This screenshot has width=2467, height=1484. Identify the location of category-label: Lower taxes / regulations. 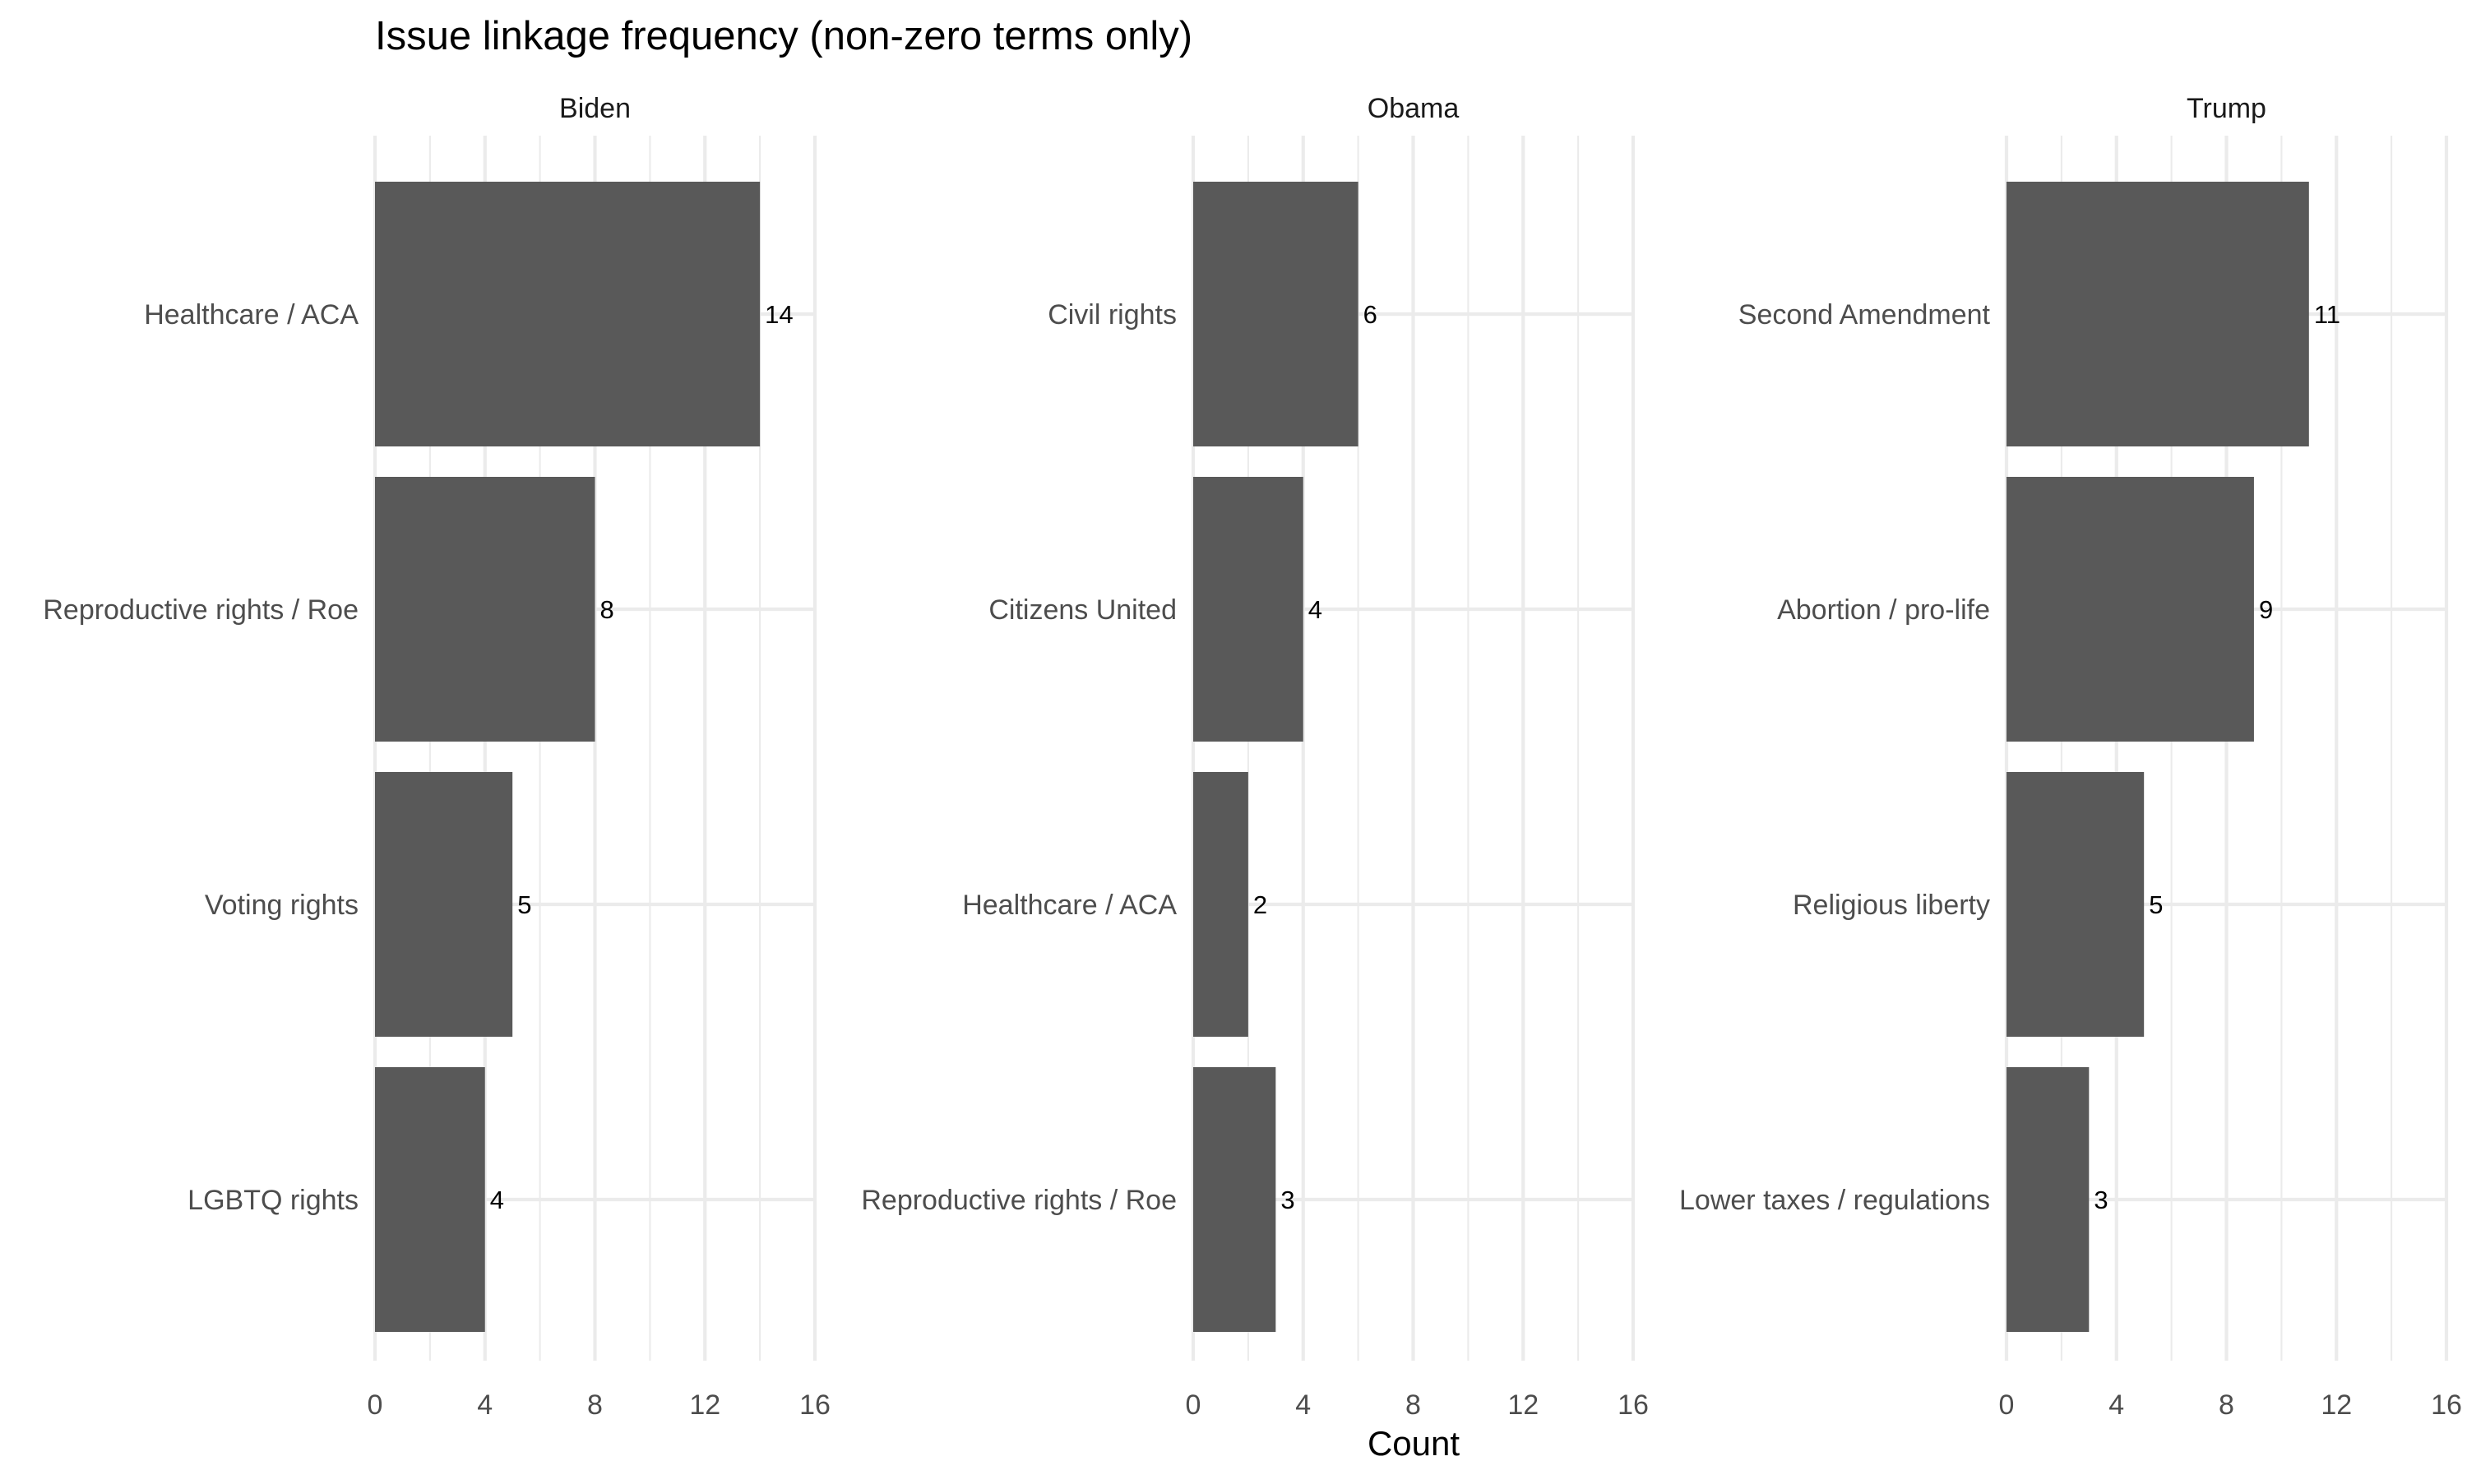
(1834, 1201).